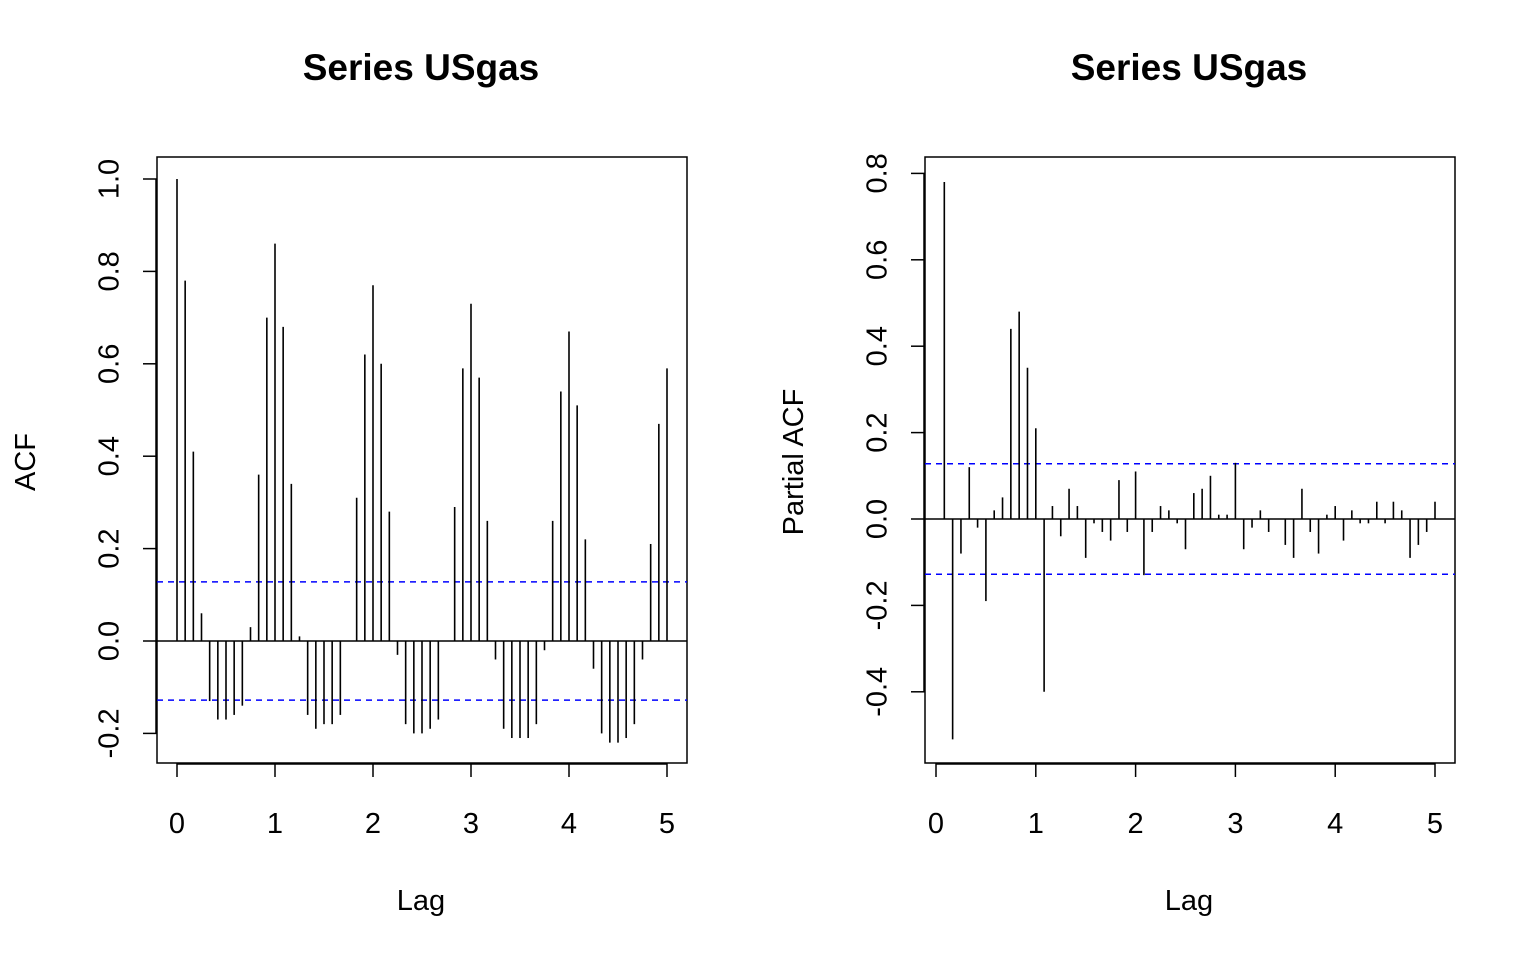 This screenshot has width=1536, height=965. Describe the element at coordinates (878, 260) in the screenshot. I see `pacf-y-tick-label: 0.6` at that location.